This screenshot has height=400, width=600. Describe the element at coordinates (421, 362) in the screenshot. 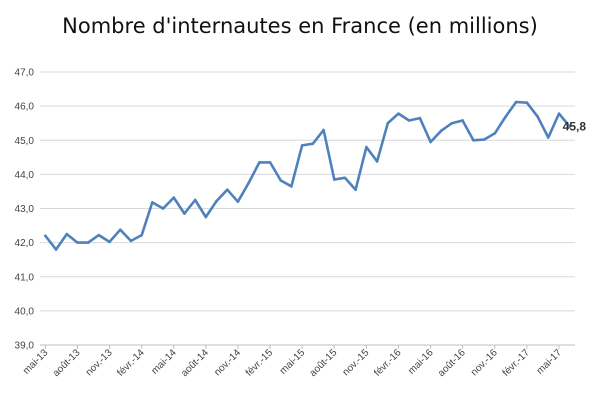

I see `x-tick-label: mai-16` at that location.